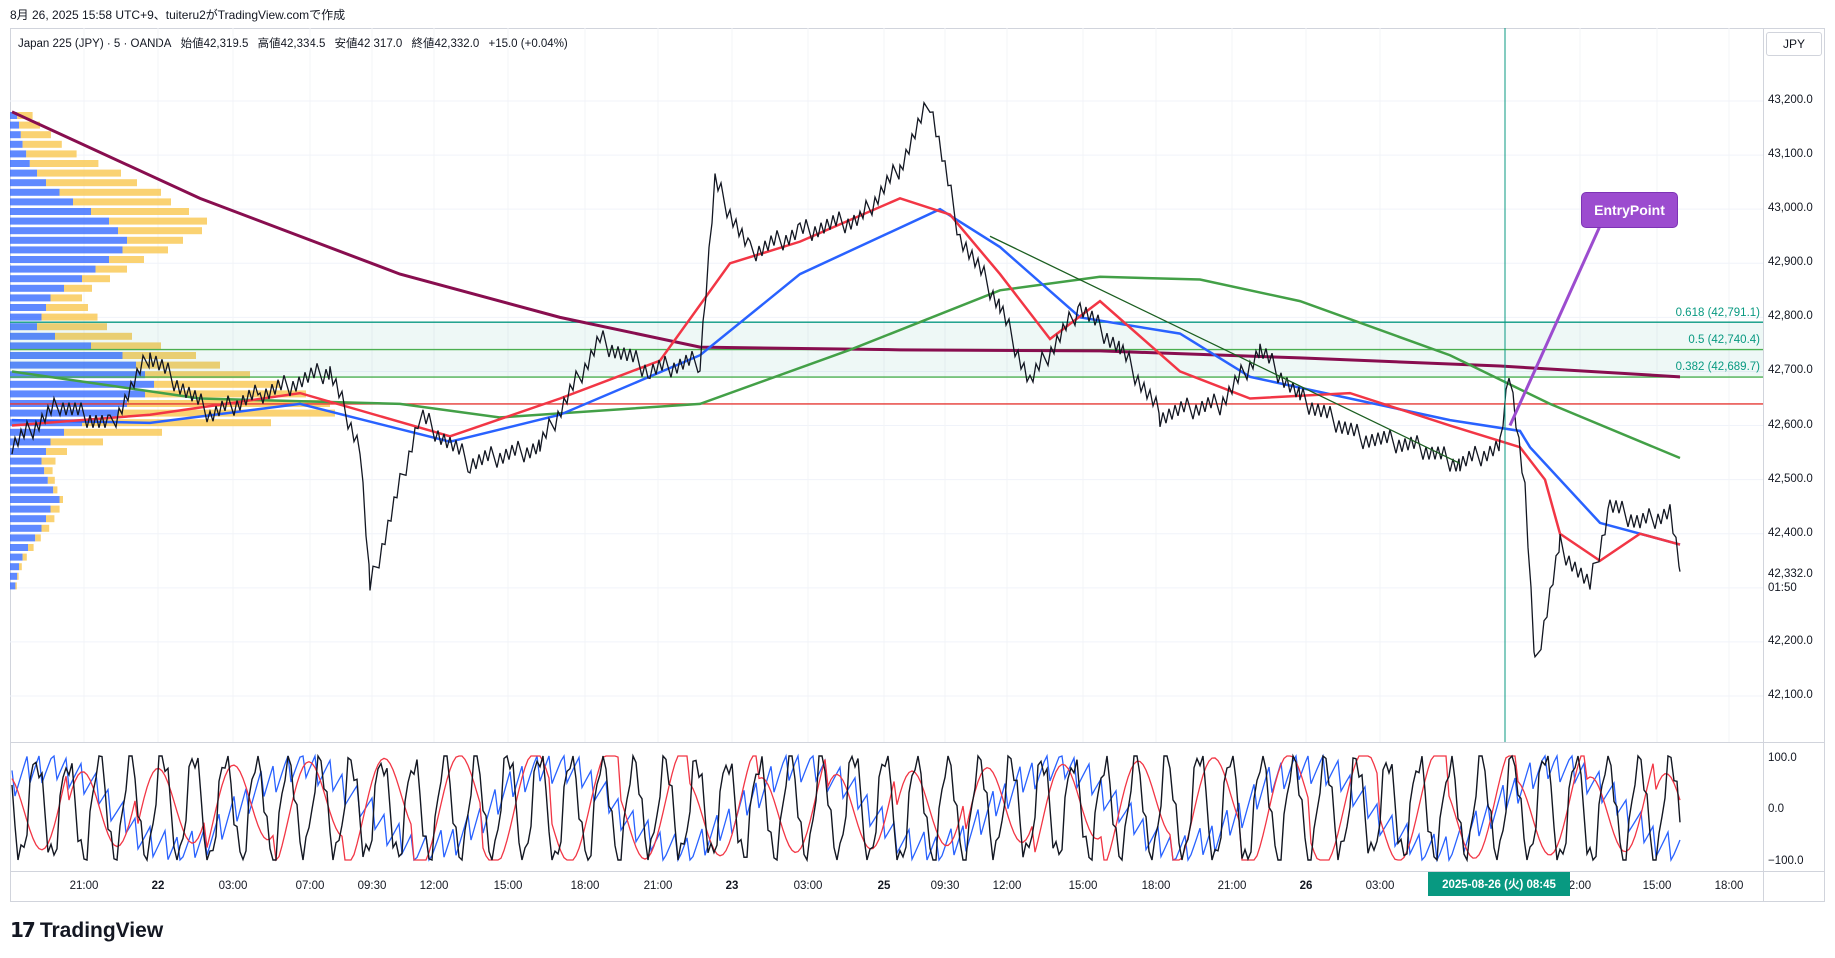  I want to click on symbol-name: Japan 225 (JPY) · 5 · OANDA, so click(95, 44).